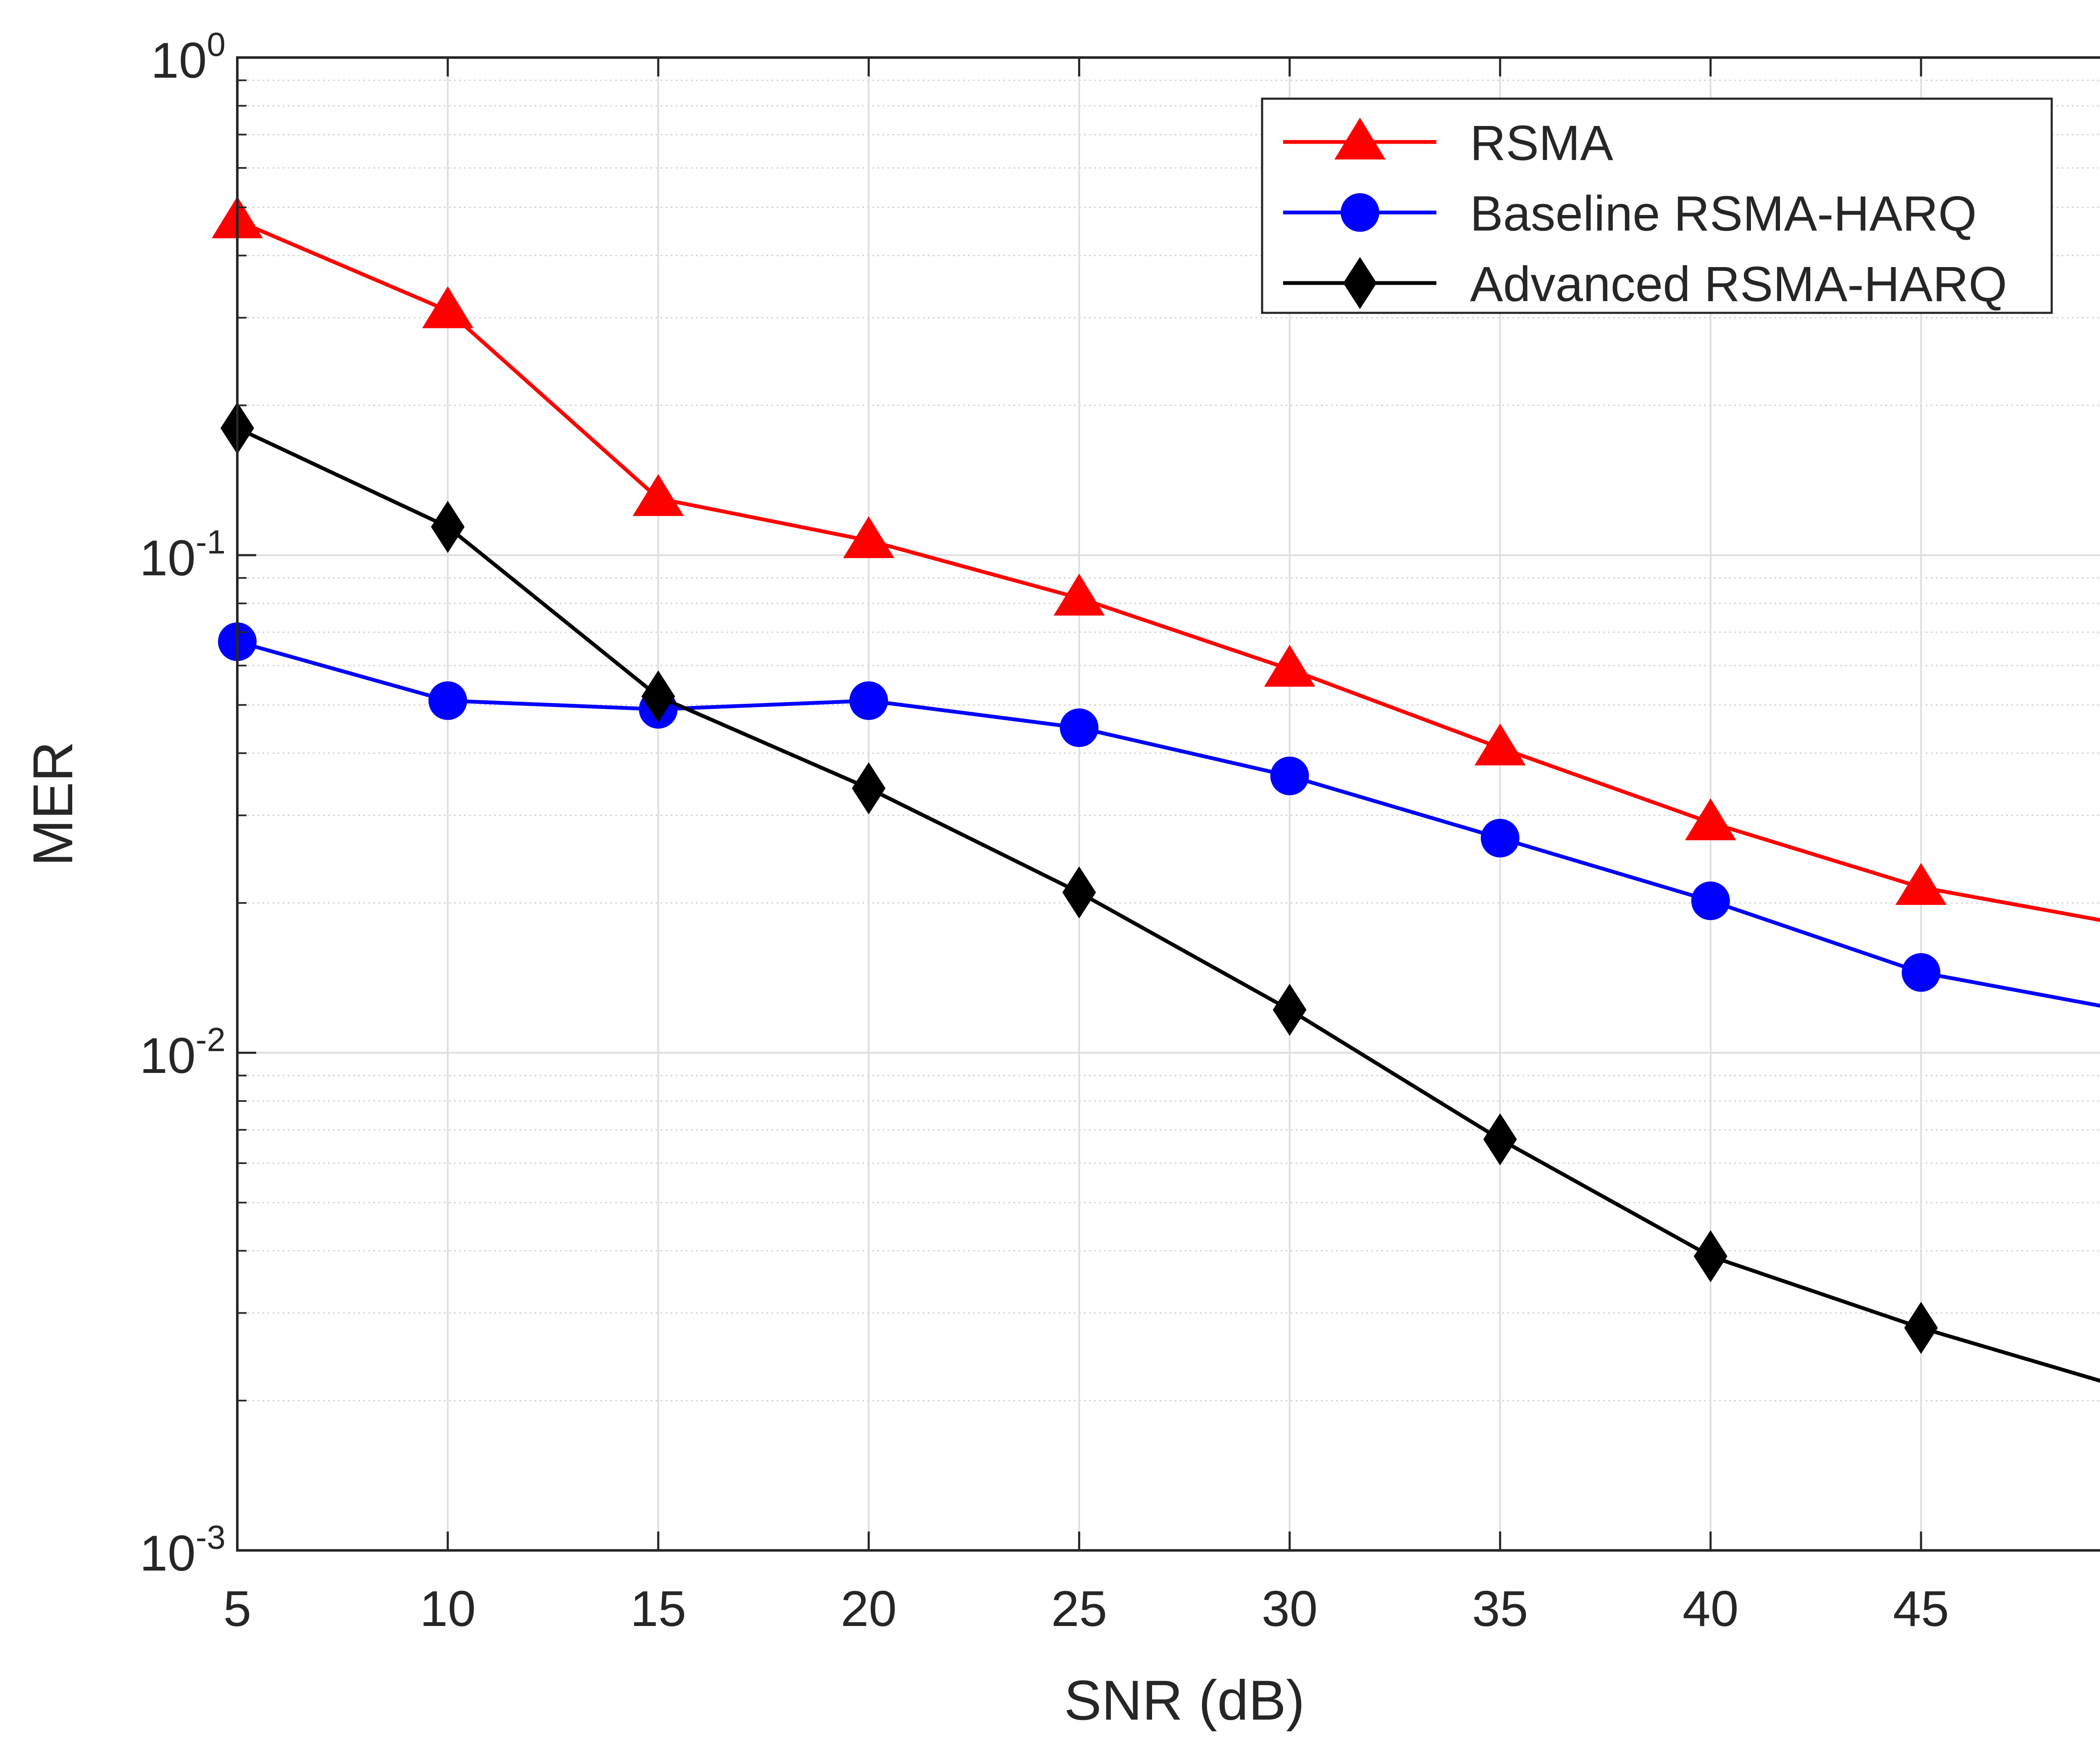 The width and height of the screenshot is (2100, 1757). What do you see at coordinates (182, 1549) in the screenshot?
I see `y-tick-label: 10⁻³` at bounding box center [182, 1549].